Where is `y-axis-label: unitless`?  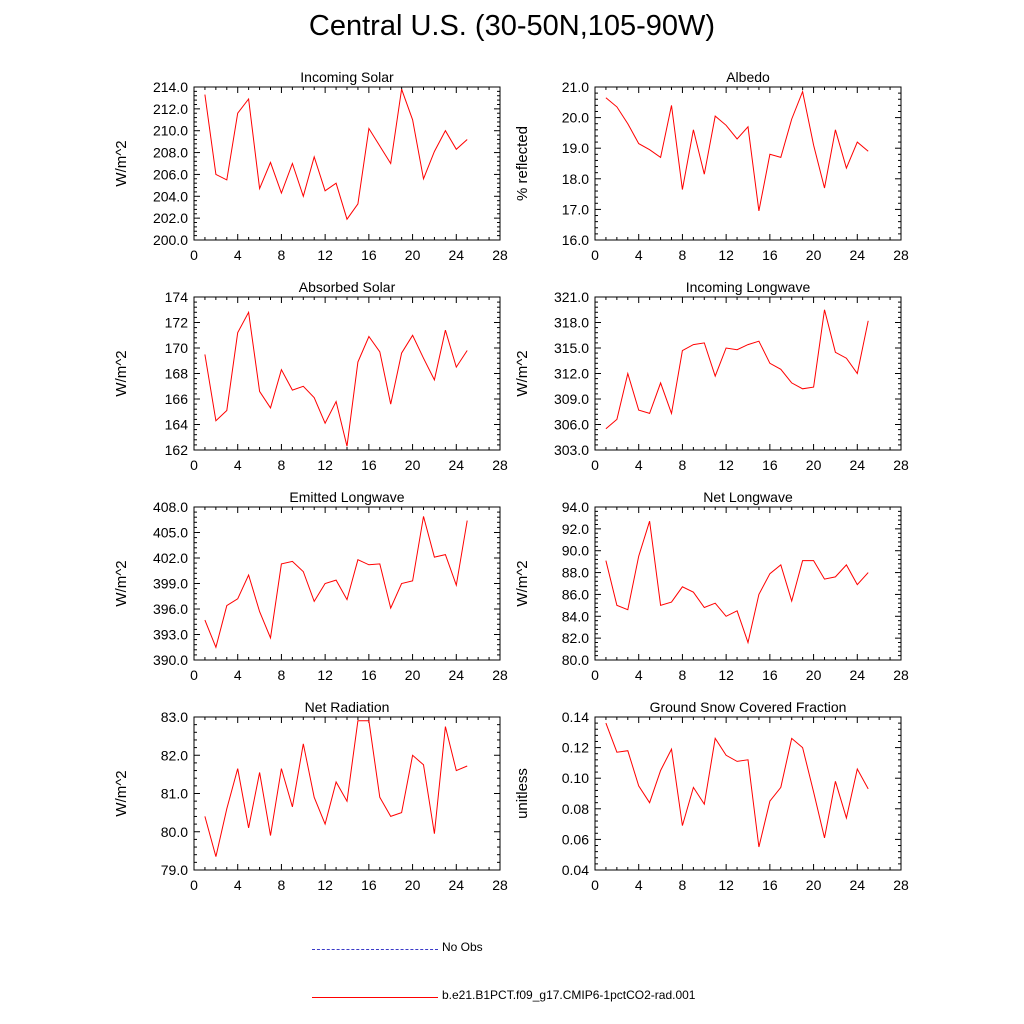
y-axis-label: unitless is located at coordinates (522, 793).